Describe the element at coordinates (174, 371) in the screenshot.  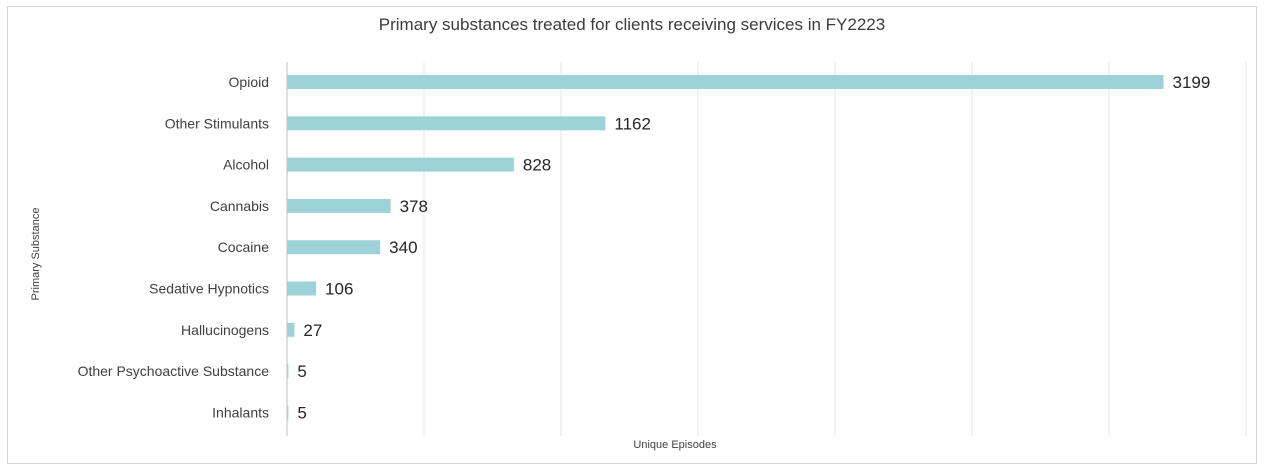
I see `category-label: Other Psychoactive Substance` at that location.